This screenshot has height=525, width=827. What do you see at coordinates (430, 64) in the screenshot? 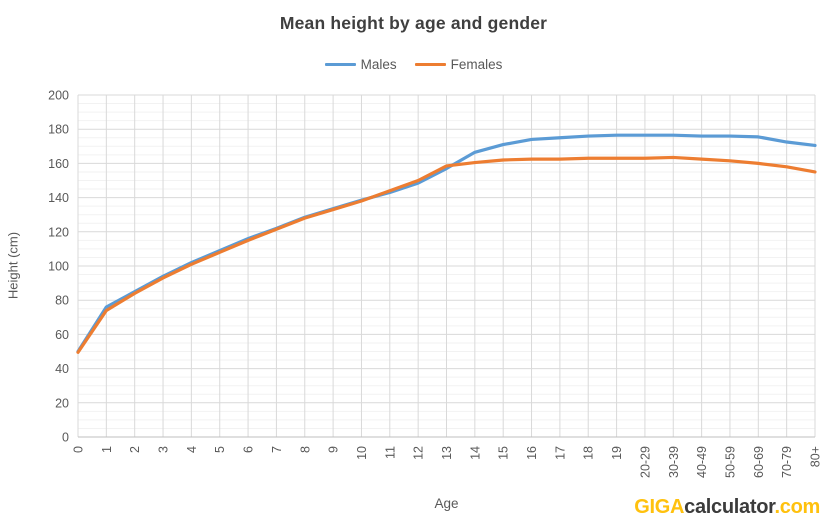
I see `females-line-swatch` at bounding box center [430, 64].